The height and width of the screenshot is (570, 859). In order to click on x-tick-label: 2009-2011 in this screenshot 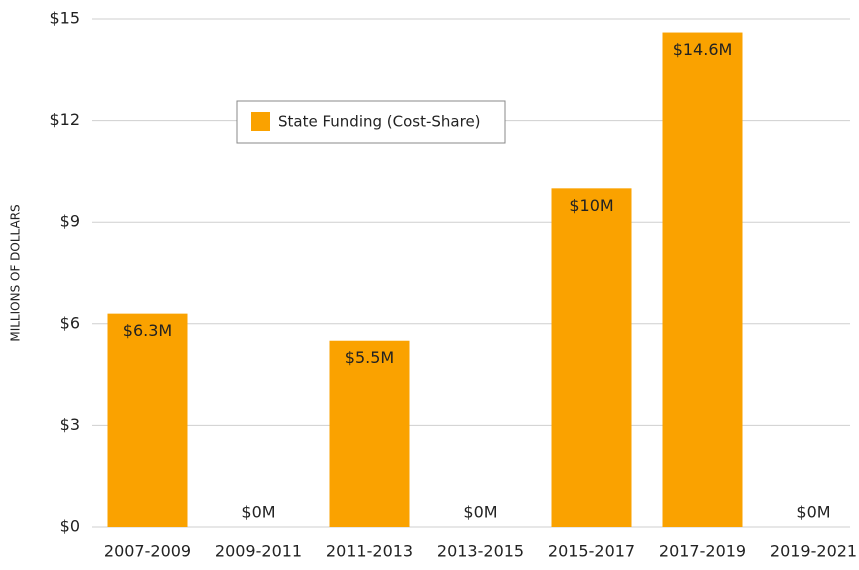, I will do `click(258, 551)`.